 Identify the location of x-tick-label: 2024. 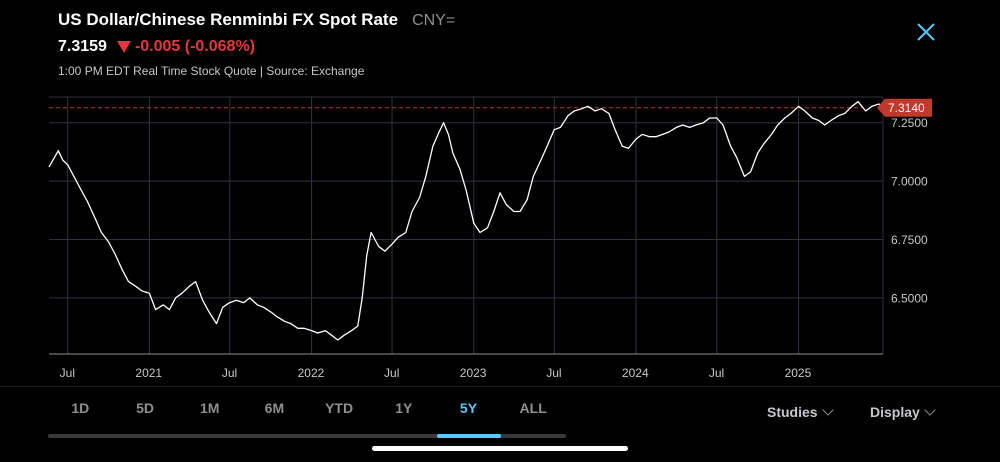
(635, 373).